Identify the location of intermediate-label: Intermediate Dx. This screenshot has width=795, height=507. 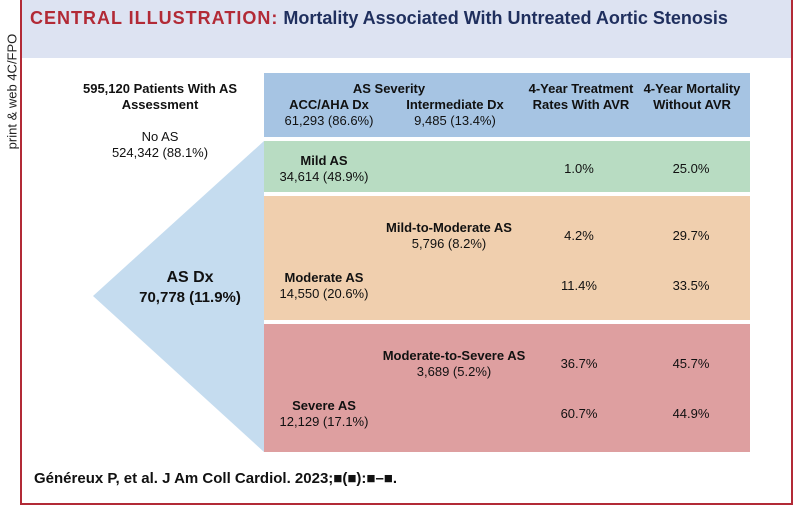
(455, 104).